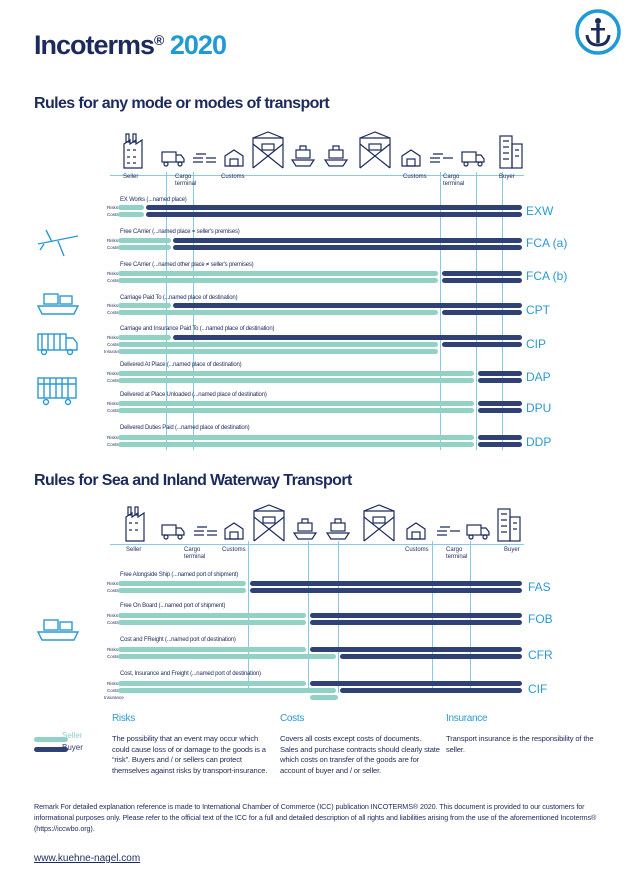 The width and height of the screenshot is (632, 869). I want to click on plane-icon, so click(58, 243).